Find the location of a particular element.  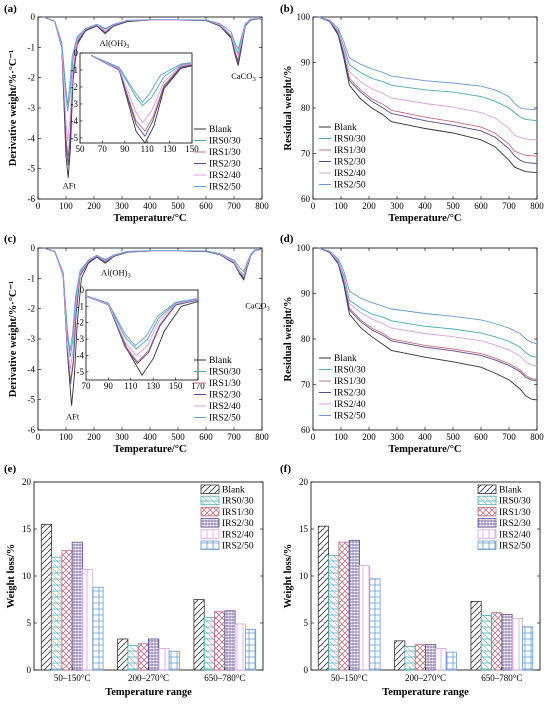

inset-x-tick-label: 130 is located at coordinates (153, 386).